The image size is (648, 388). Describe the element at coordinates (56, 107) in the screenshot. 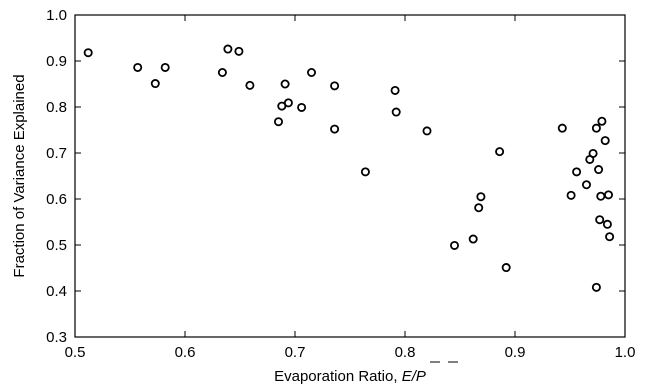

I see `y-tick-label: 0.8` at that location.